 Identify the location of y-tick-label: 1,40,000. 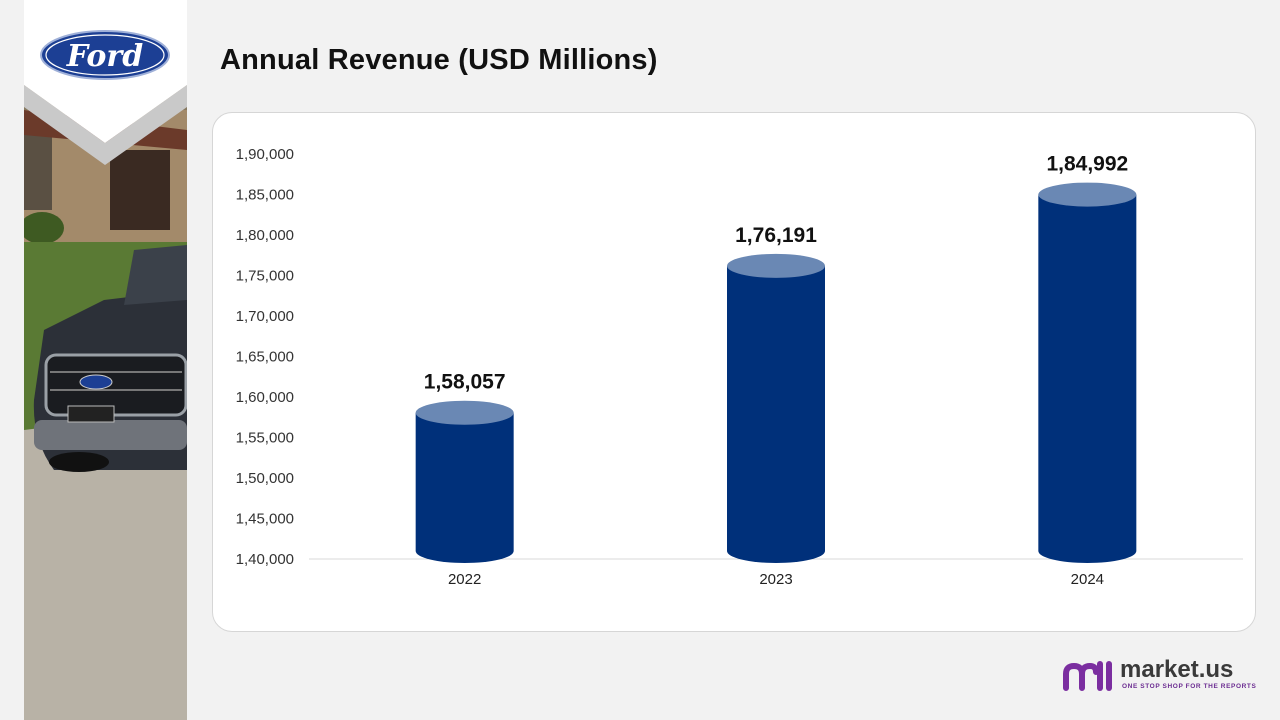
(265, 559).